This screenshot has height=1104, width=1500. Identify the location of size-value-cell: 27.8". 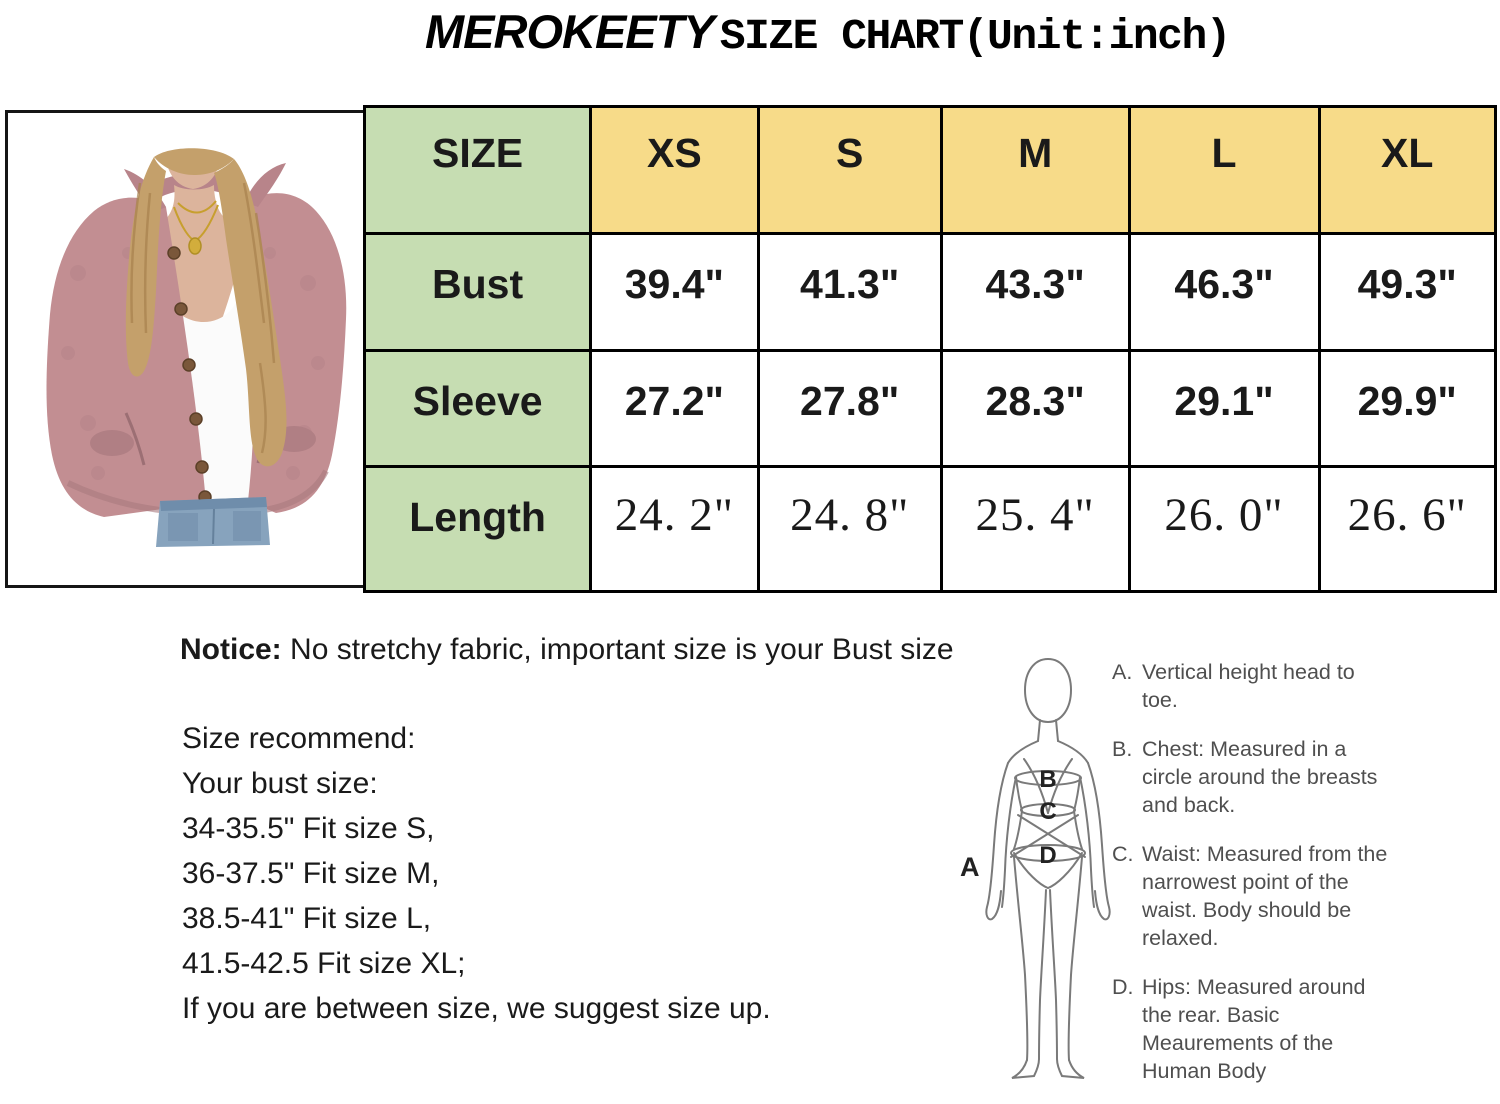
(849, 408).